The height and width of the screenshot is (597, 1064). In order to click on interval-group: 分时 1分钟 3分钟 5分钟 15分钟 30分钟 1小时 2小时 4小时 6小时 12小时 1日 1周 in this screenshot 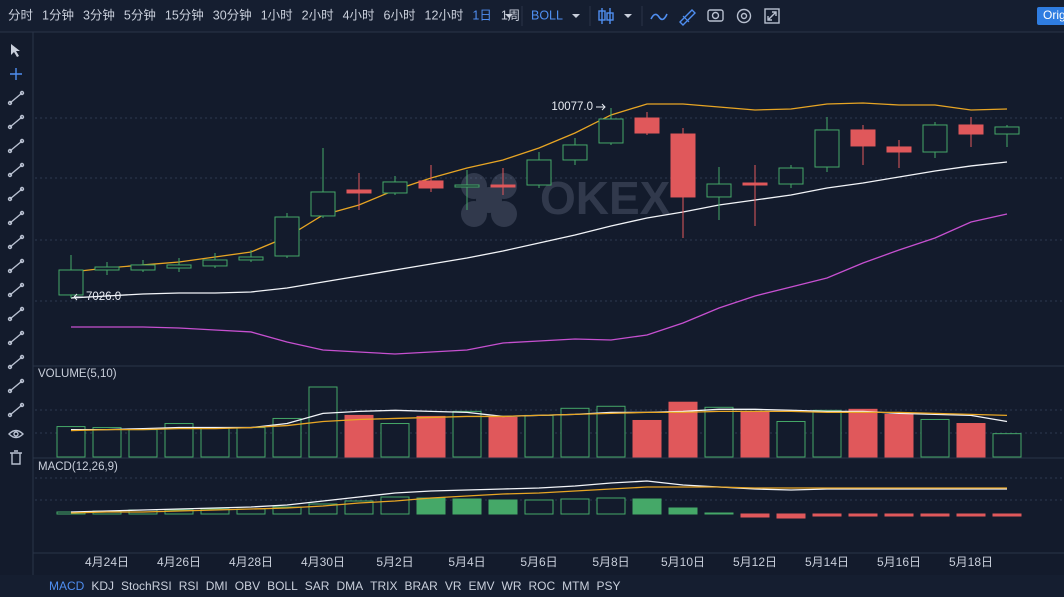, I will do `click(264, 14)`.